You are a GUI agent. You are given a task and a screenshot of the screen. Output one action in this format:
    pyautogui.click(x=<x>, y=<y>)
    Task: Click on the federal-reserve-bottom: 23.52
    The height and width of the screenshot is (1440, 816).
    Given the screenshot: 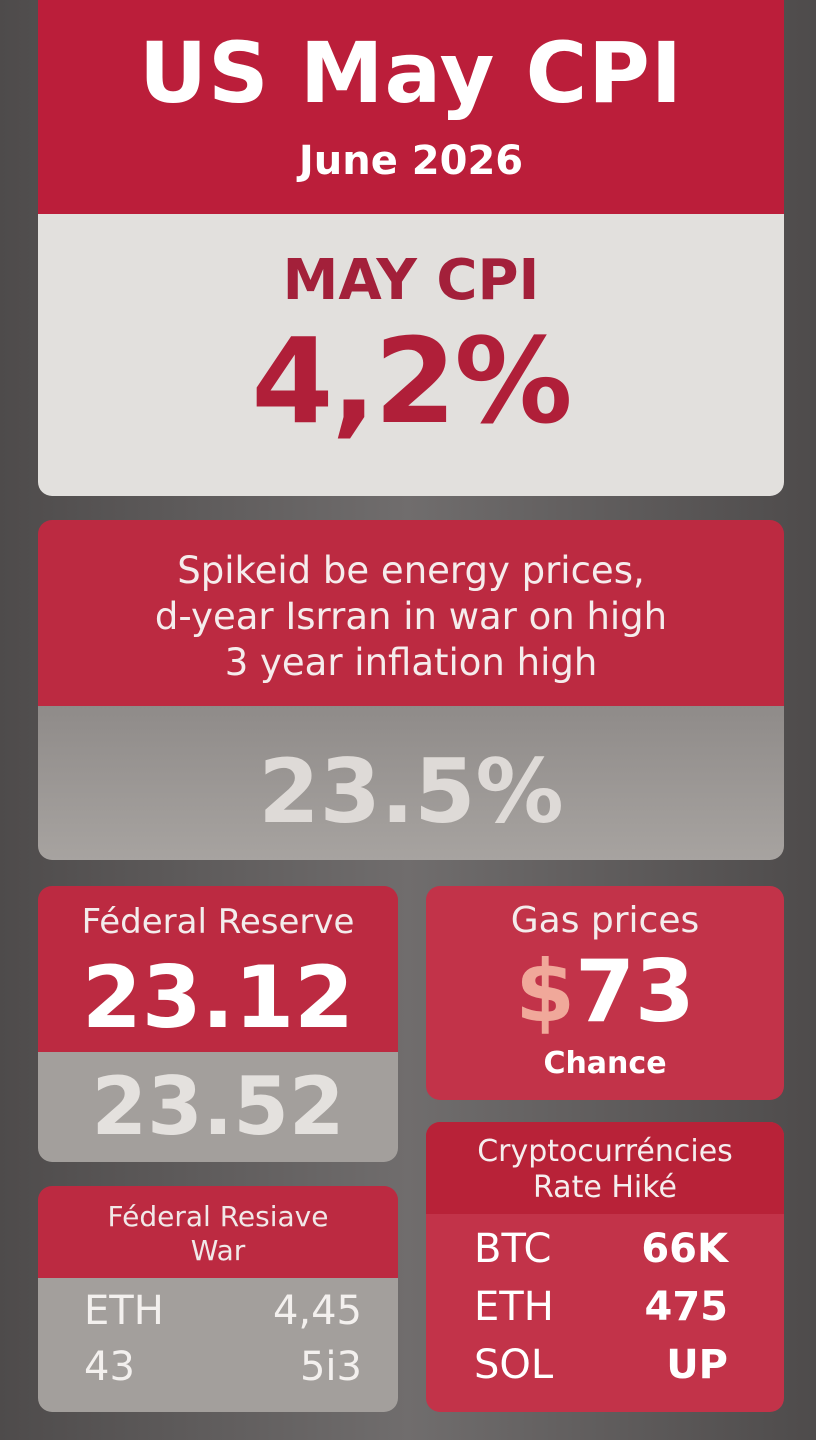 What is the action you would take?
    pyautogui.click(x=218, y=1107)
    